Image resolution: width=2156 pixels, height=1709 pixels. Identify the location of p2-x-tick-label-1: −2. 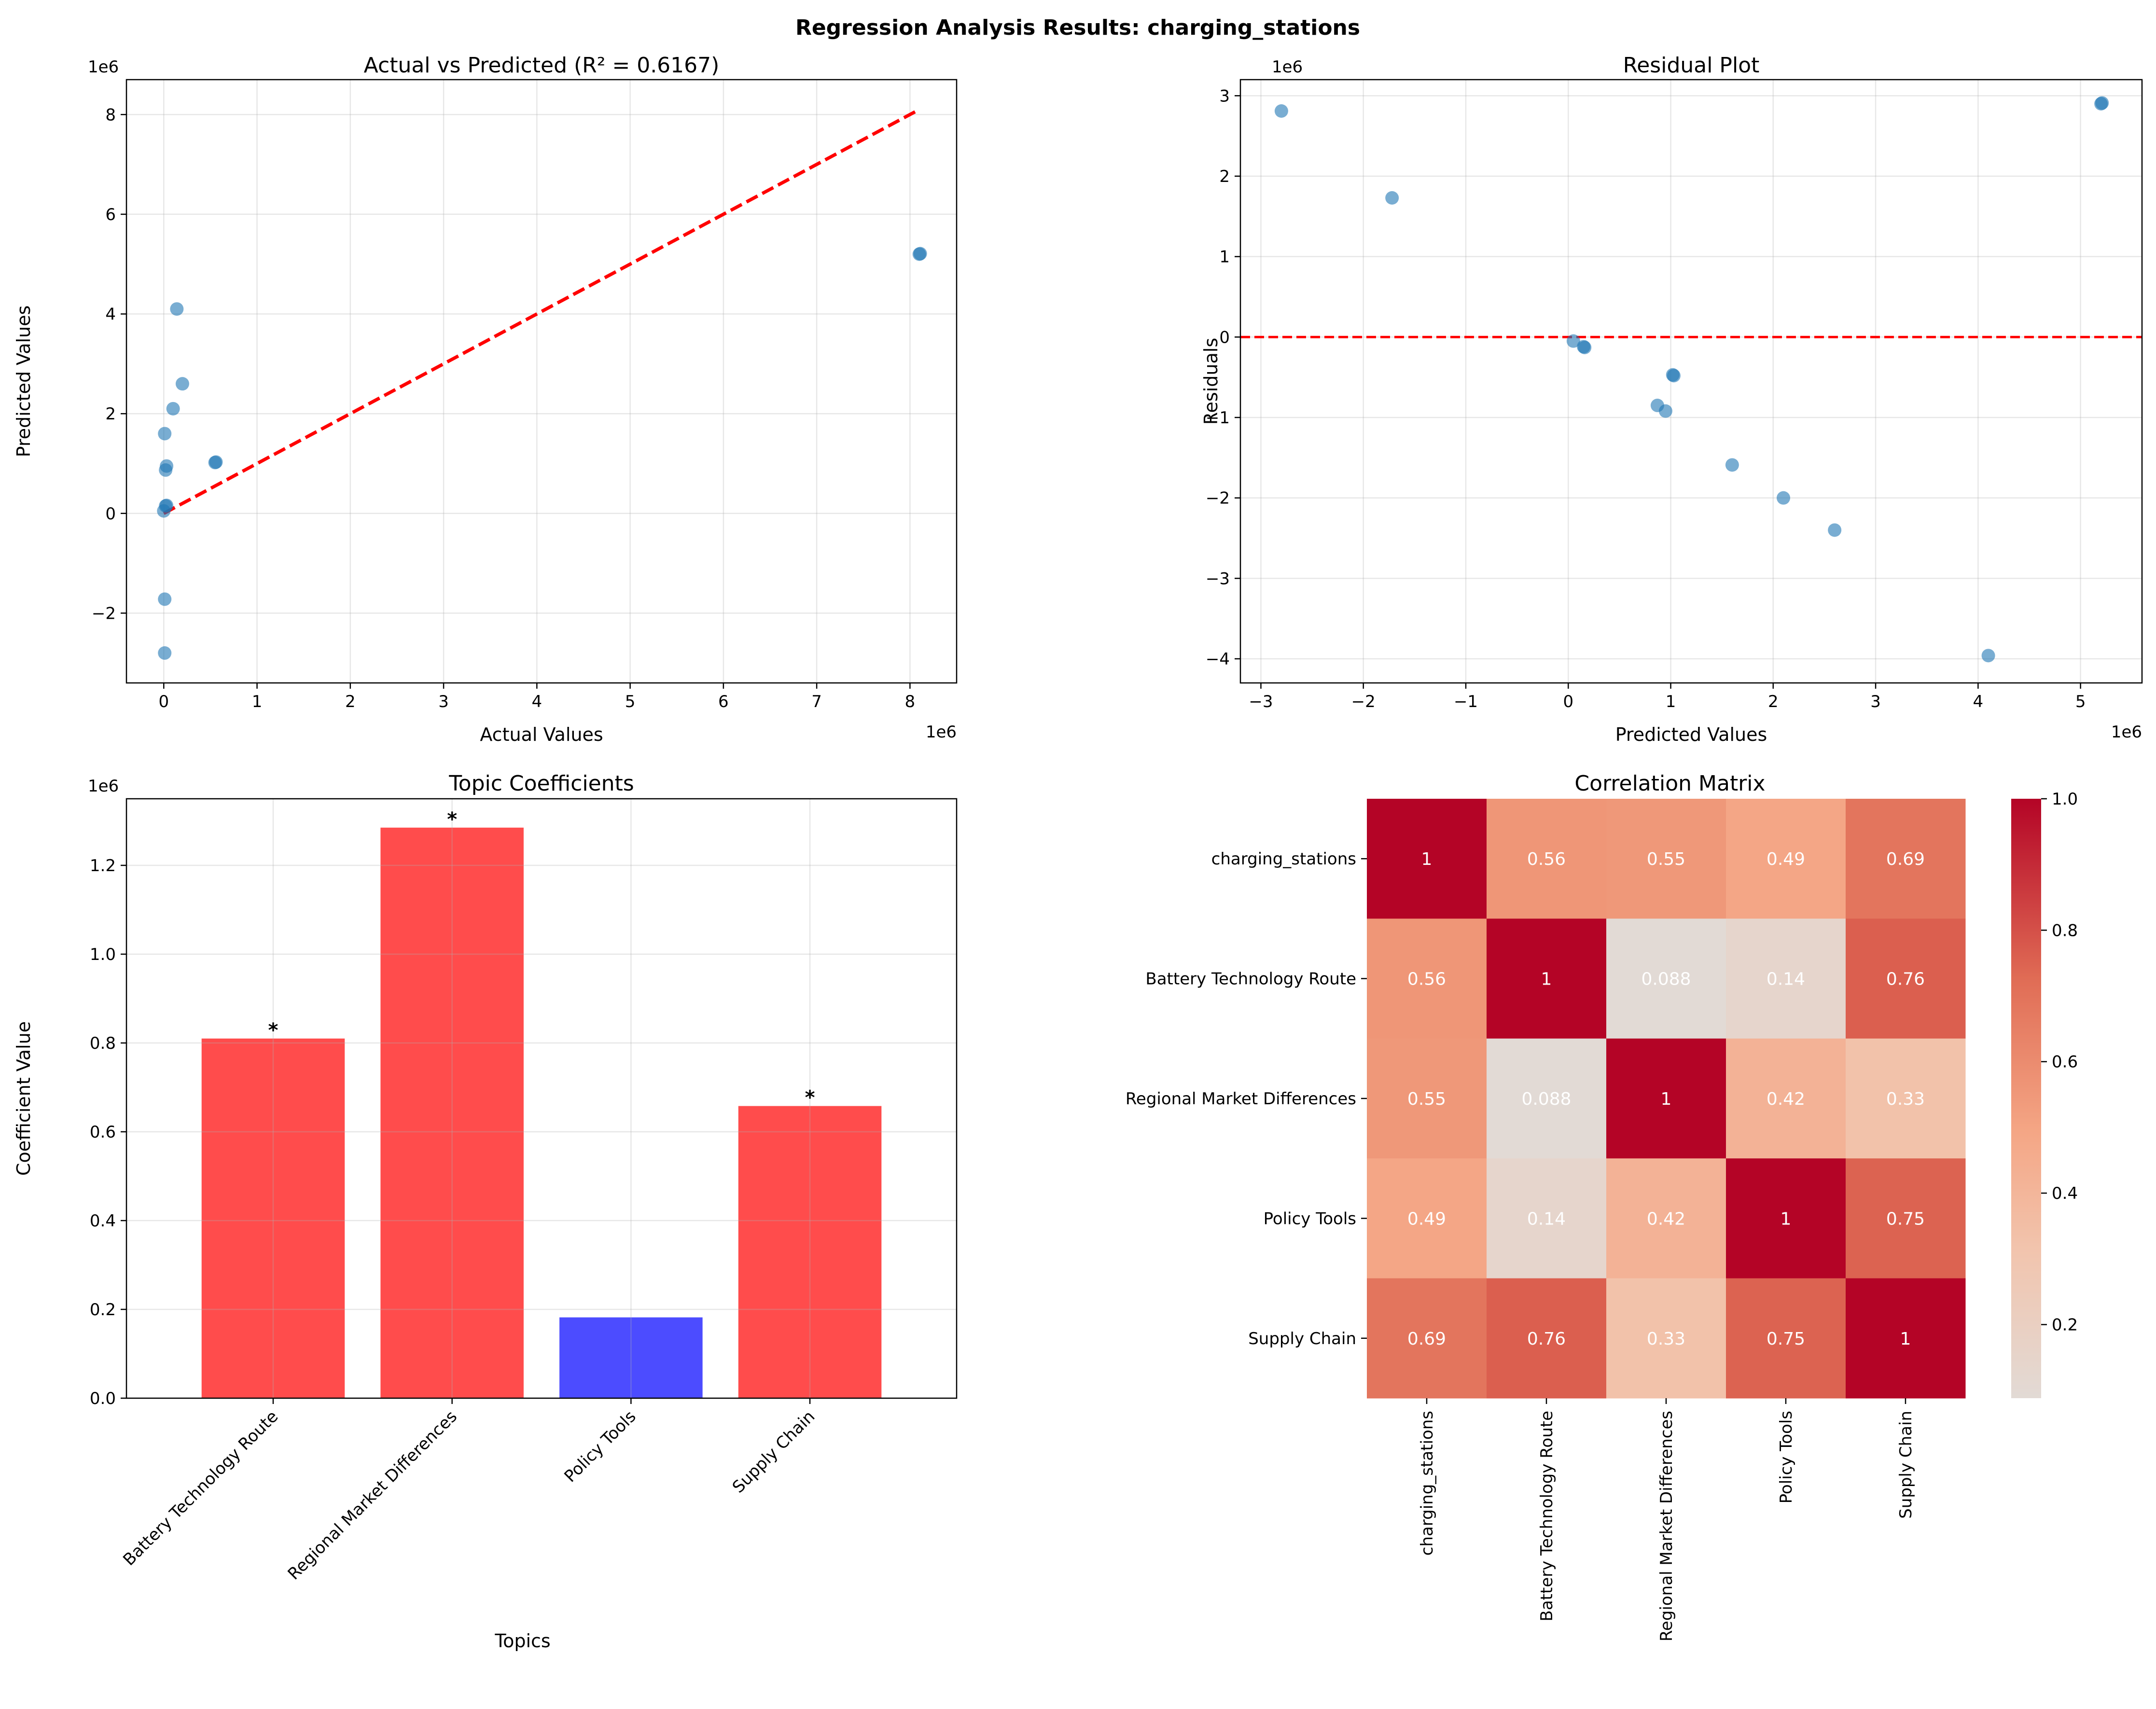
(1363, 701).